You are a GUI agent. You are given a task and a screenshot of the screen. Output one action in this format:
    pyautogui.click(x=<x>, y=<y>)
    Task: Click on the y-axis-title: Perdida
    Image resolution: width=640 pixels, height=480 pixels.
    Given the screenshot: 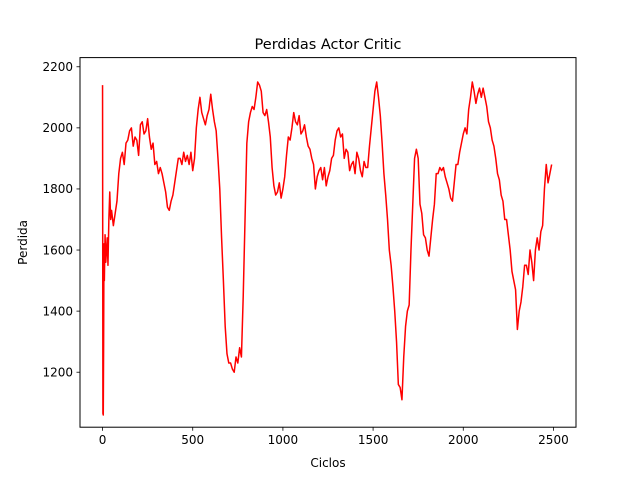 What is the action you would take?
    pyautogui.click(x=23, y=242)
    